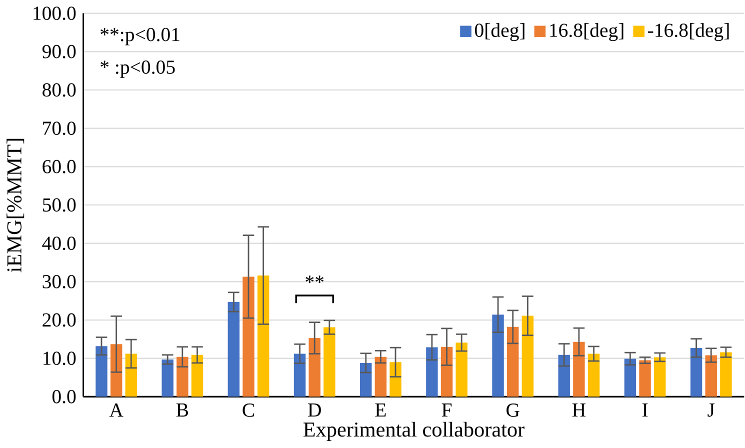 This screenshot has height=448, width=745. Describe the element at coordinates (579, 410) in the screenshot. I see `x-tick-label: H` at that location.